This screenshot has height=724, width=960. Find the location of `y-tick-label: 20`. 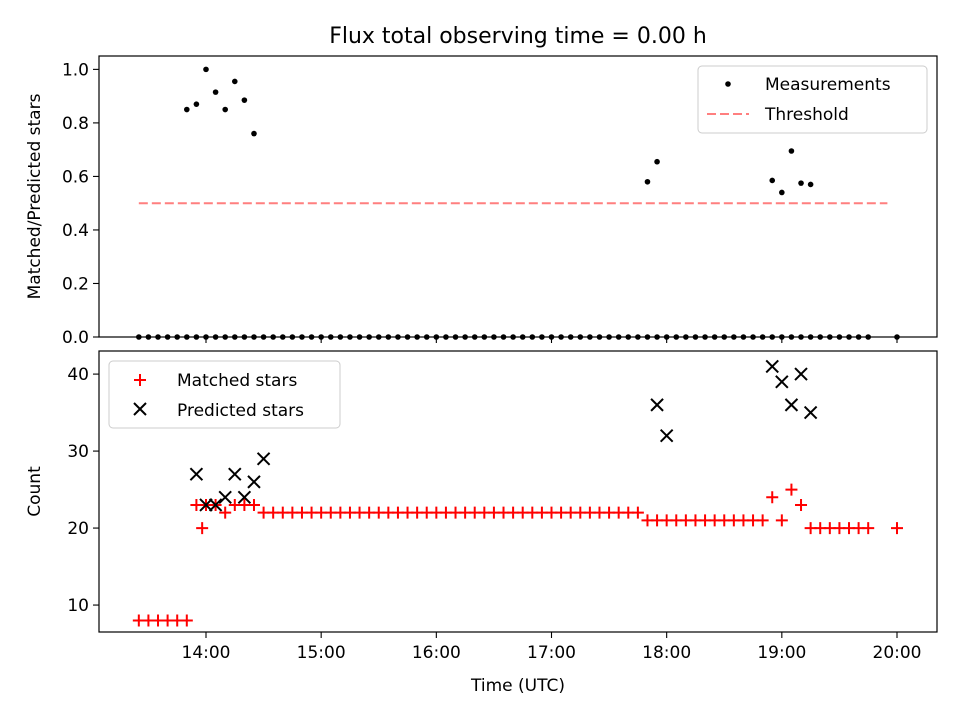

y-tick-label: 20 is located at coordinates (78, 529).